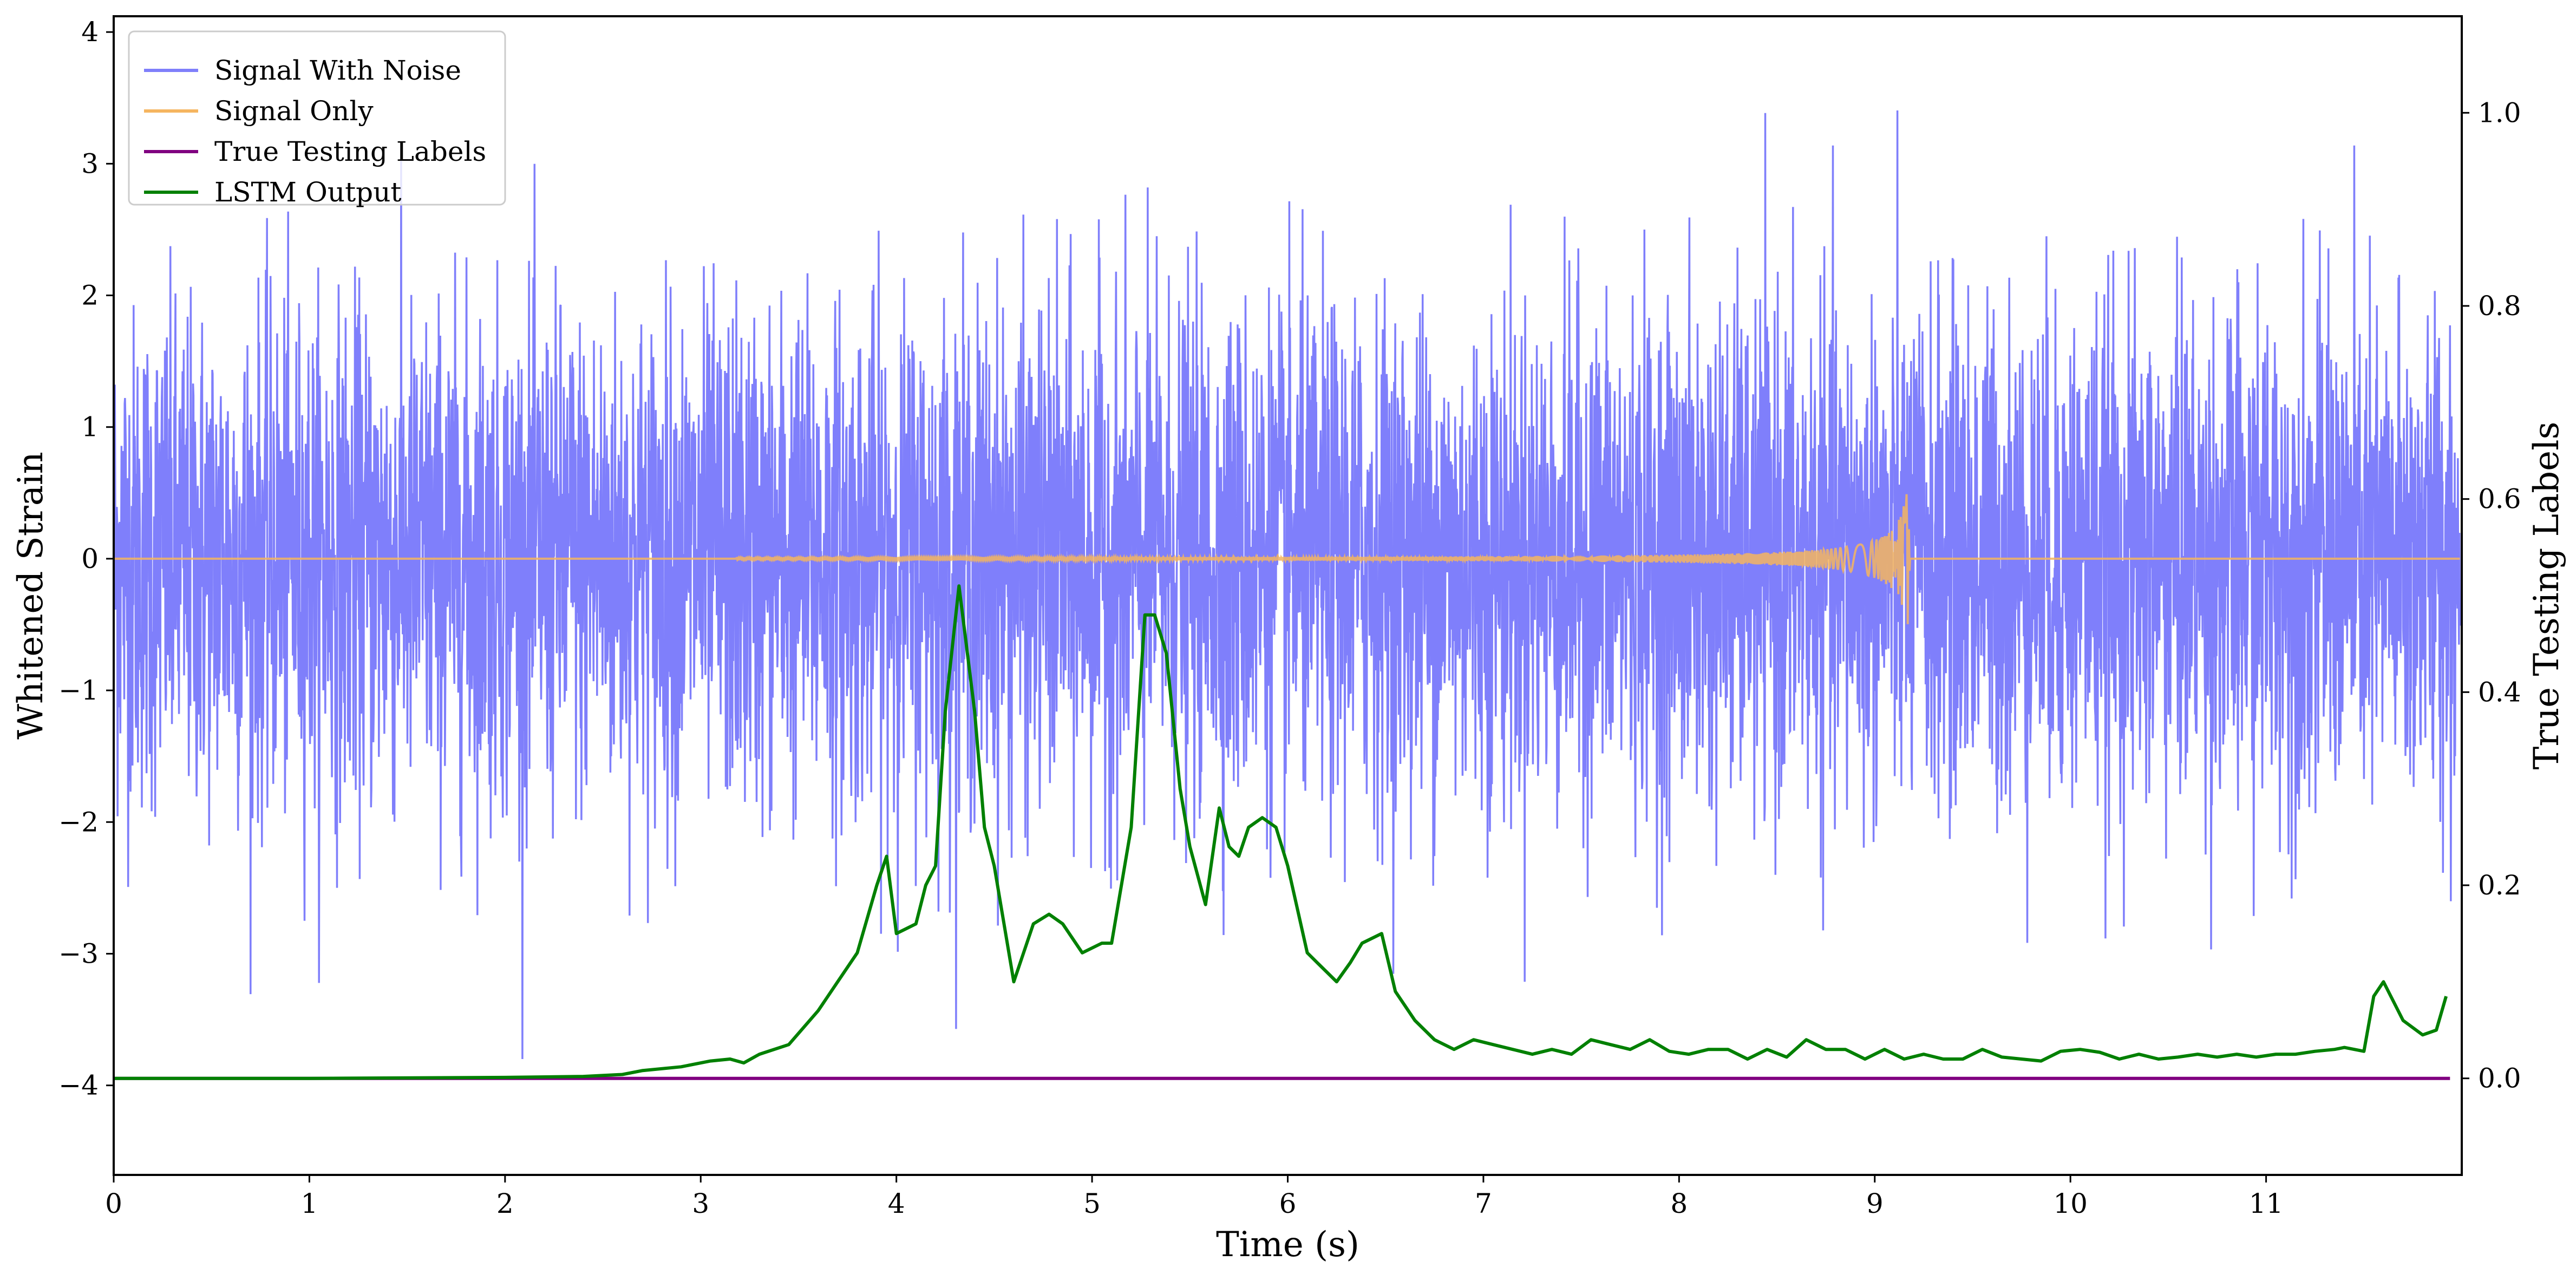 This screenshot has width=2576, height=1274. I want to click on legend-entry-signal-only: Signal Only, so click(259, 111).